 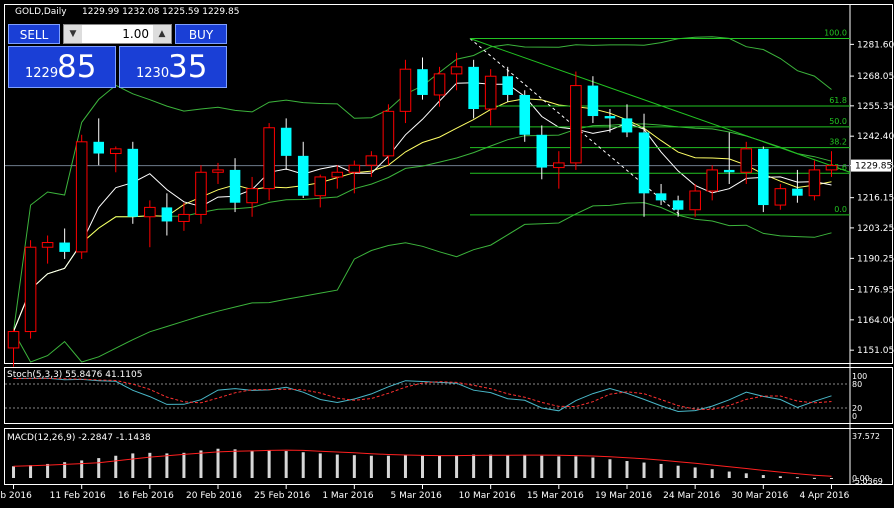 I want to click on sell-button: SELL, so click(x=34, y=34).